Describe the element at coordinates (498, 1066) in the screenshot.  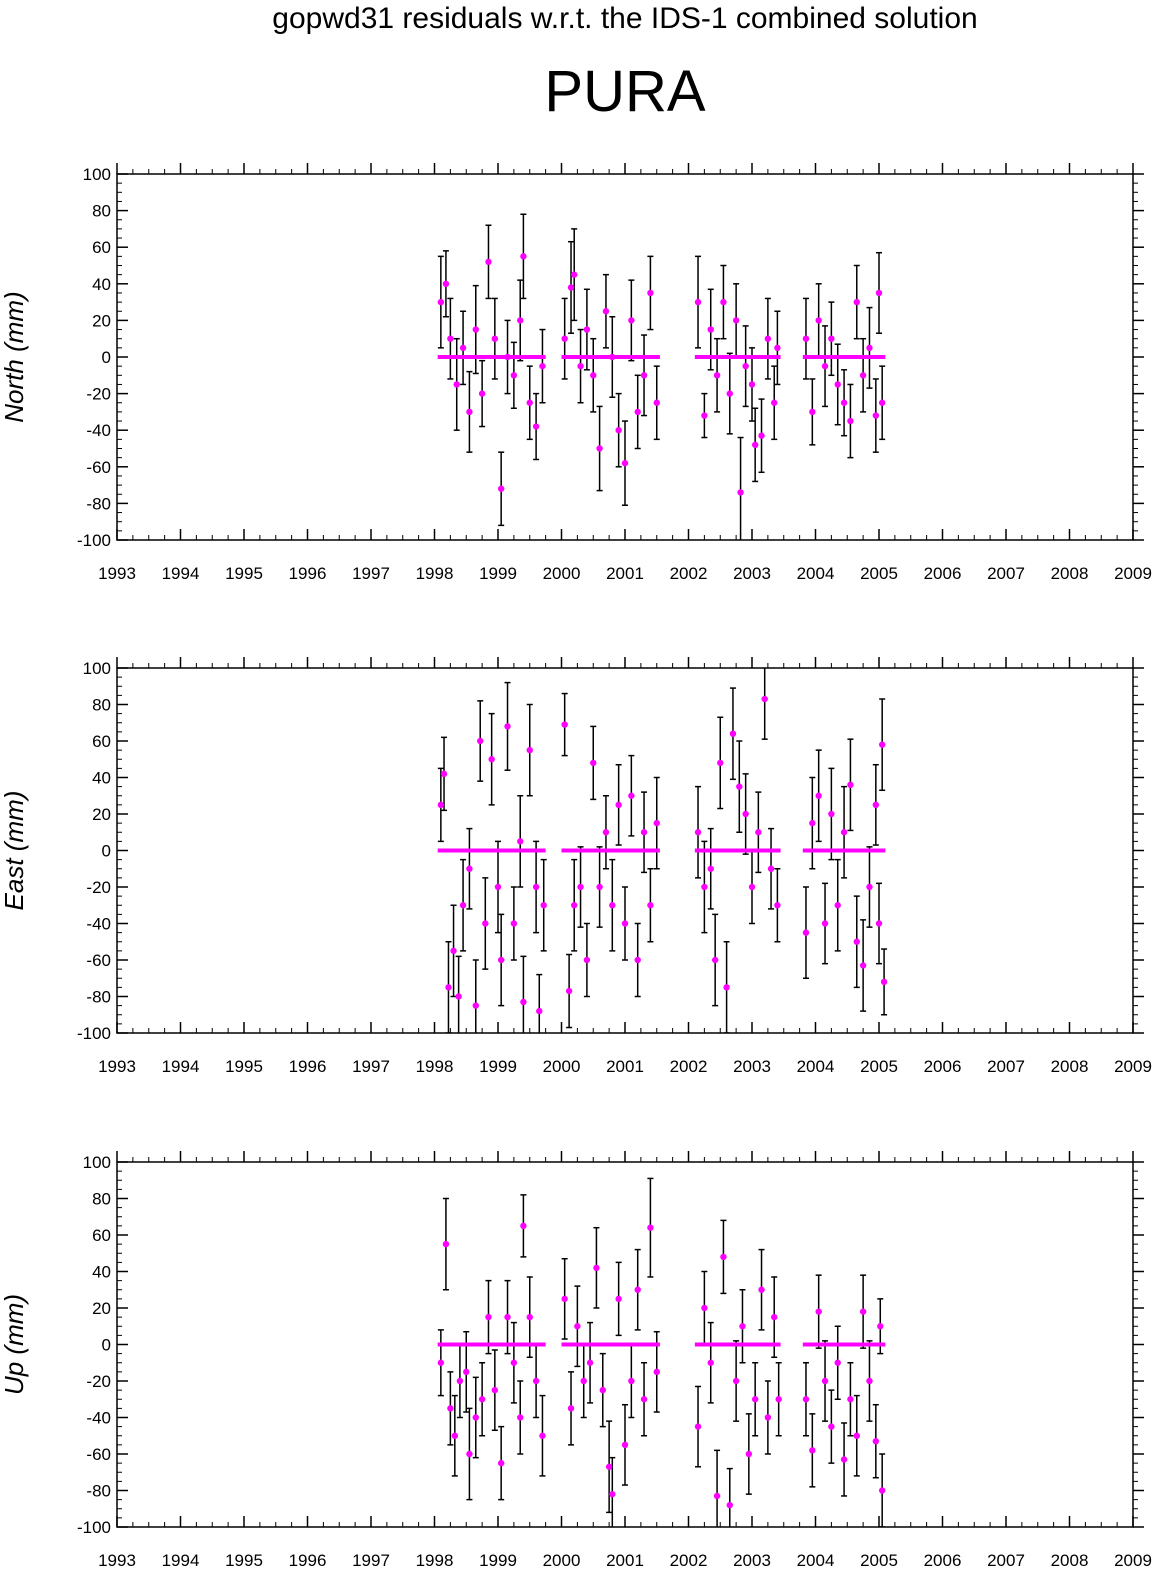
I see `x-tick-label: 1999` at that location.